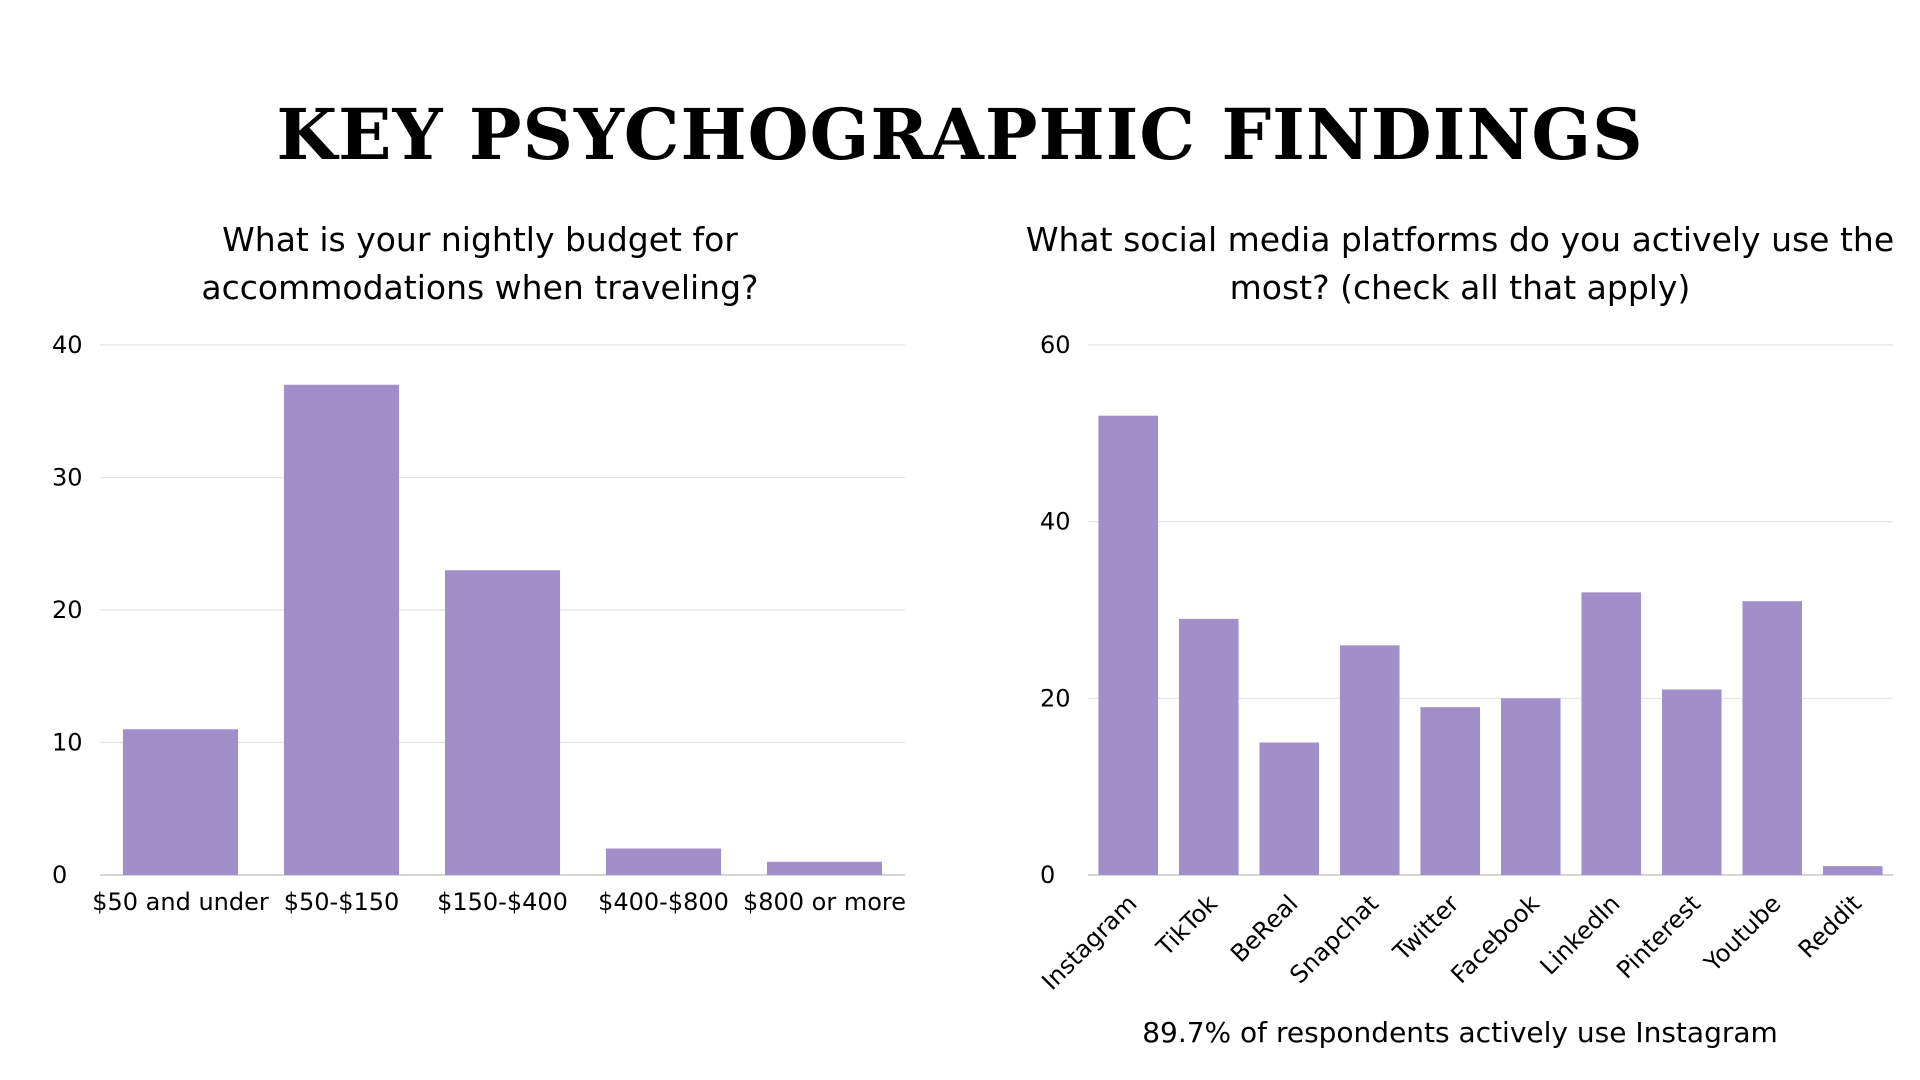 Image resolution: width=1920 pixels, height=1080 pixels. What do you see at coordinates (1425, 927) in the screenshot?
I see `x-tick-label: Twitter` at bounding box center [1425, 927].